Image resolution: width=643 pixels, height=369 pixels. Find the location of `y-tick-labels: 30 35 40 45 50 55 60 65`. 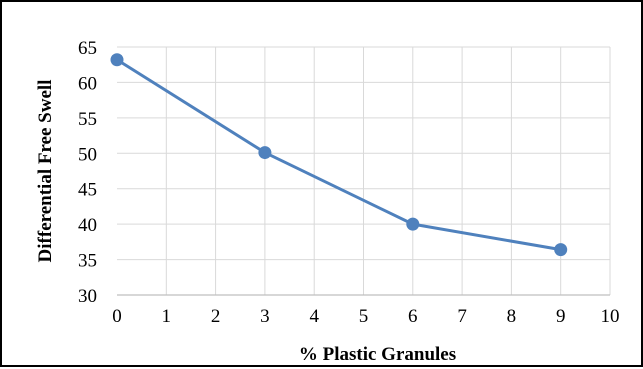

y-tick-labels: 30 35 40 45 50 55 60 65 is located at coordinates (87, 172).